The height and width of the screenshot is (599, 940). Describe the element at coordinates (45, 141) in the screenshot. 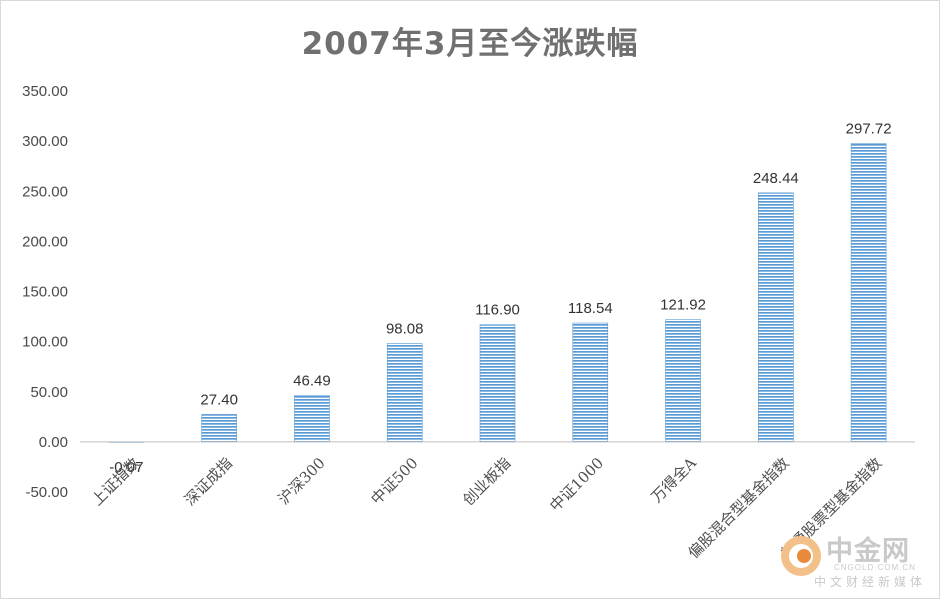

I see `y-tick-label: 300.00` at that location.